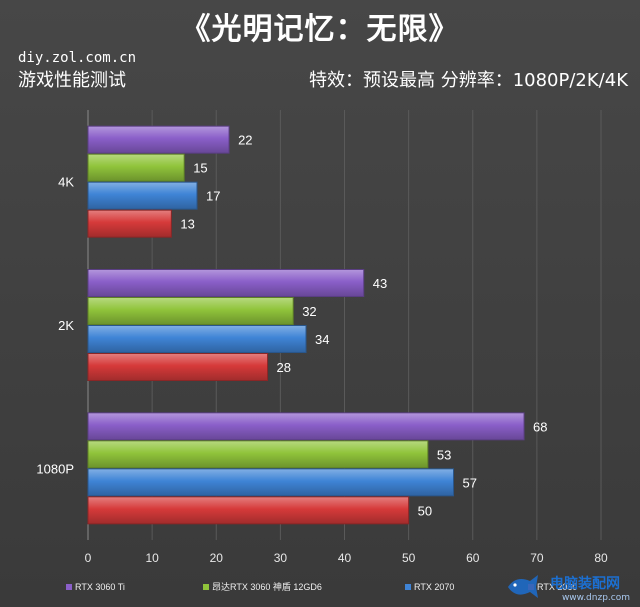 The height and width of the screenshot is (607, 640). I want to click on settings-text: 特效：预设最高 分辨率：1080P/2K/4K, so click(468, 80).